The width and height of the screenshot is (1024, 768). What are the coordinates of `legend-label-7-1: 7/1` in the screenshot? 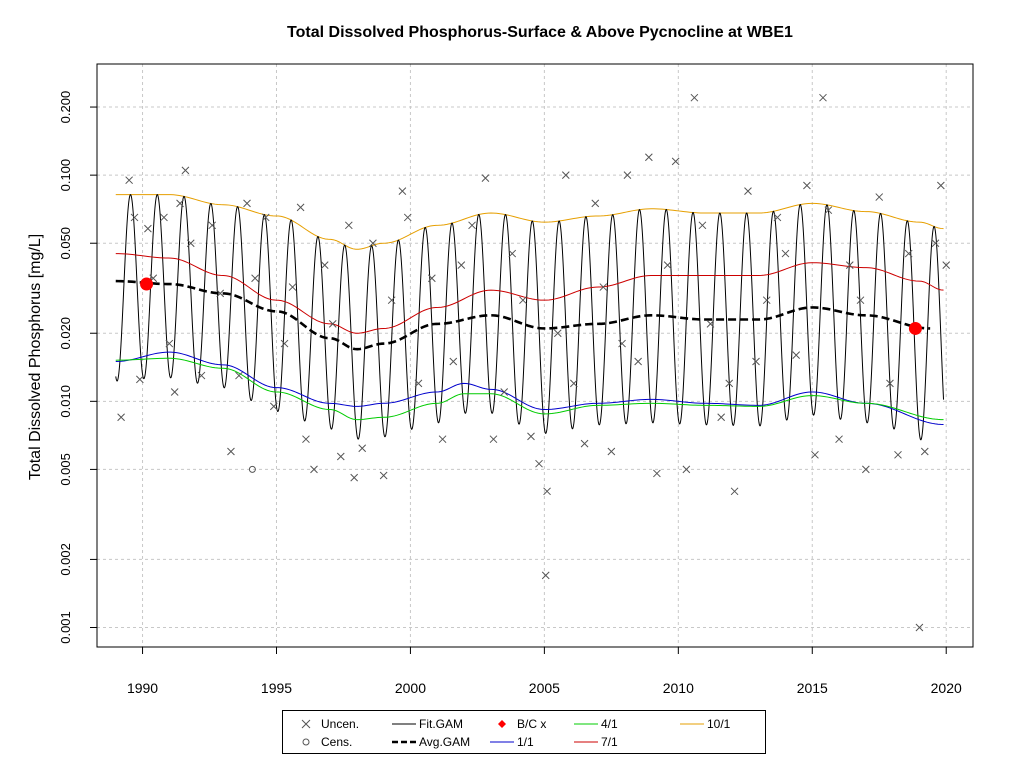 It's located at (609, 742).